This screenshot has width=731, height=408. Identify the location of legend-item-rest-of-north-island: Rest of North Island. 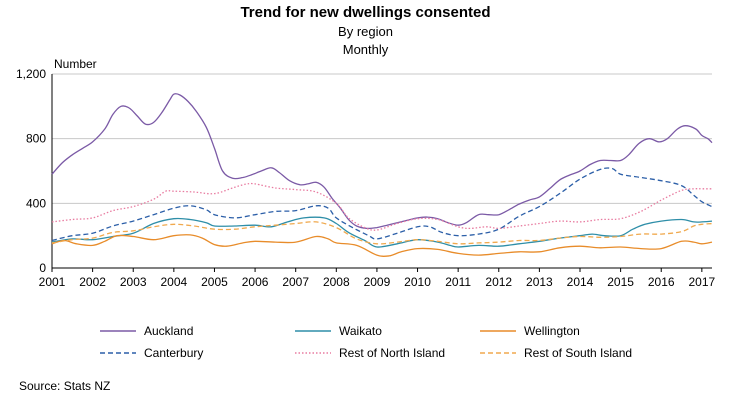
(370, 353).